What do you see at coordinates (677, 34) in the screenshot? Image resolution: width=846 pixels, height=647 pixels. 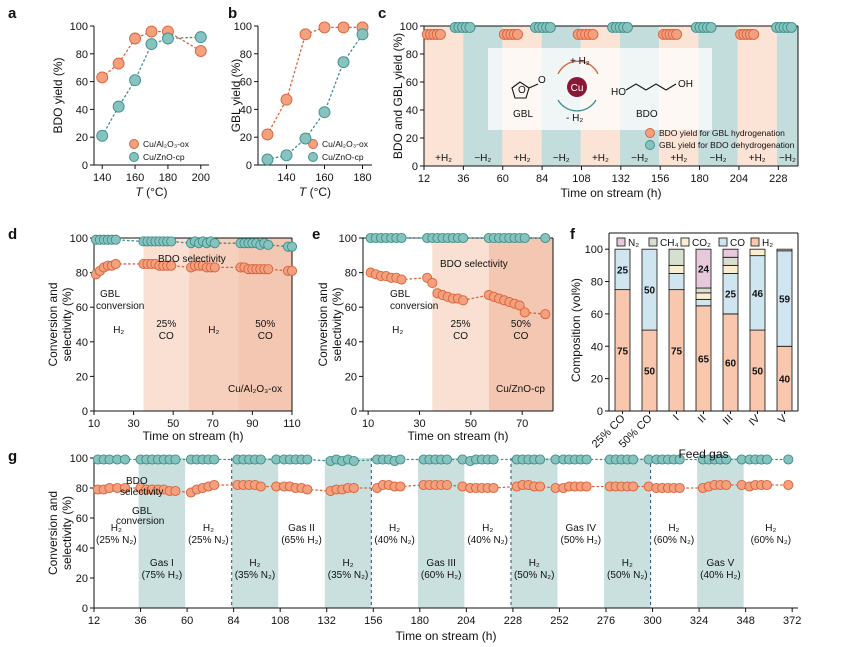 I see `c-point` at bounding box center [677, 34].